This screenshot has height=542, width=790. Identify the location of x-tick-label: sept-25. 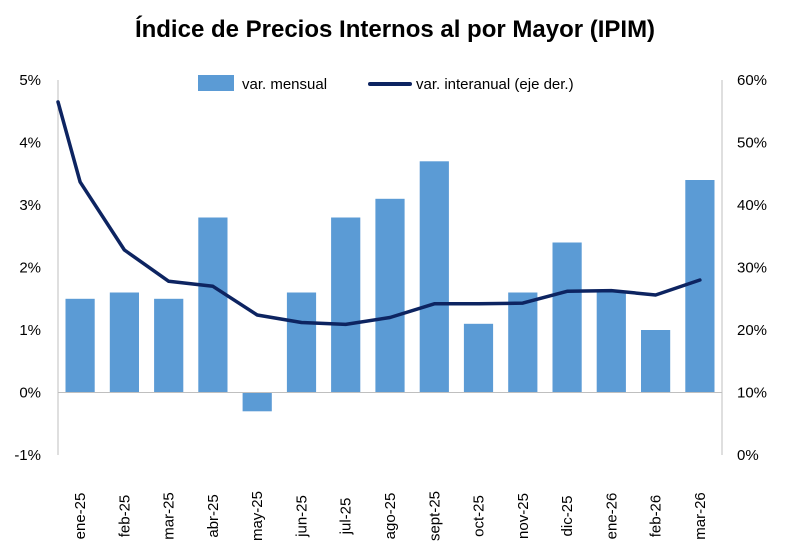
(434, 516).